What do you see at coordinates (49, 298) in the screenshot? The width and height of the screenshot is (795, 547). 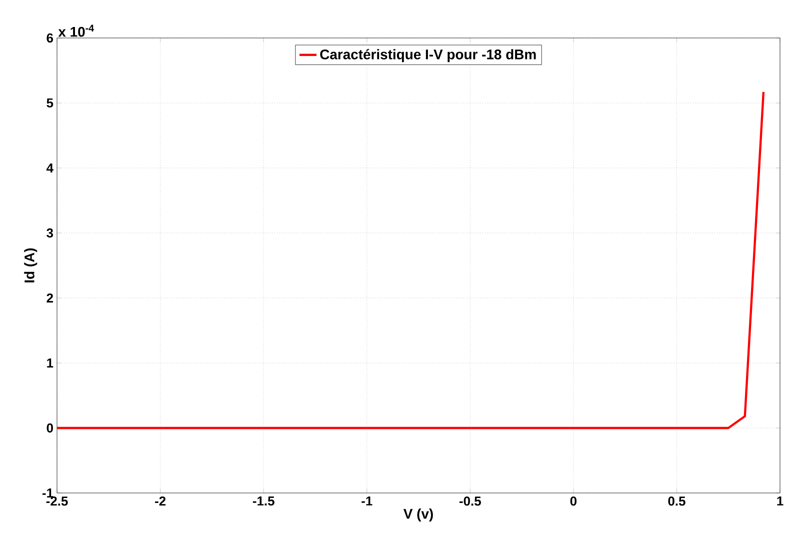 I see `y-tick-label: 2` at bounding box center [49, 298].